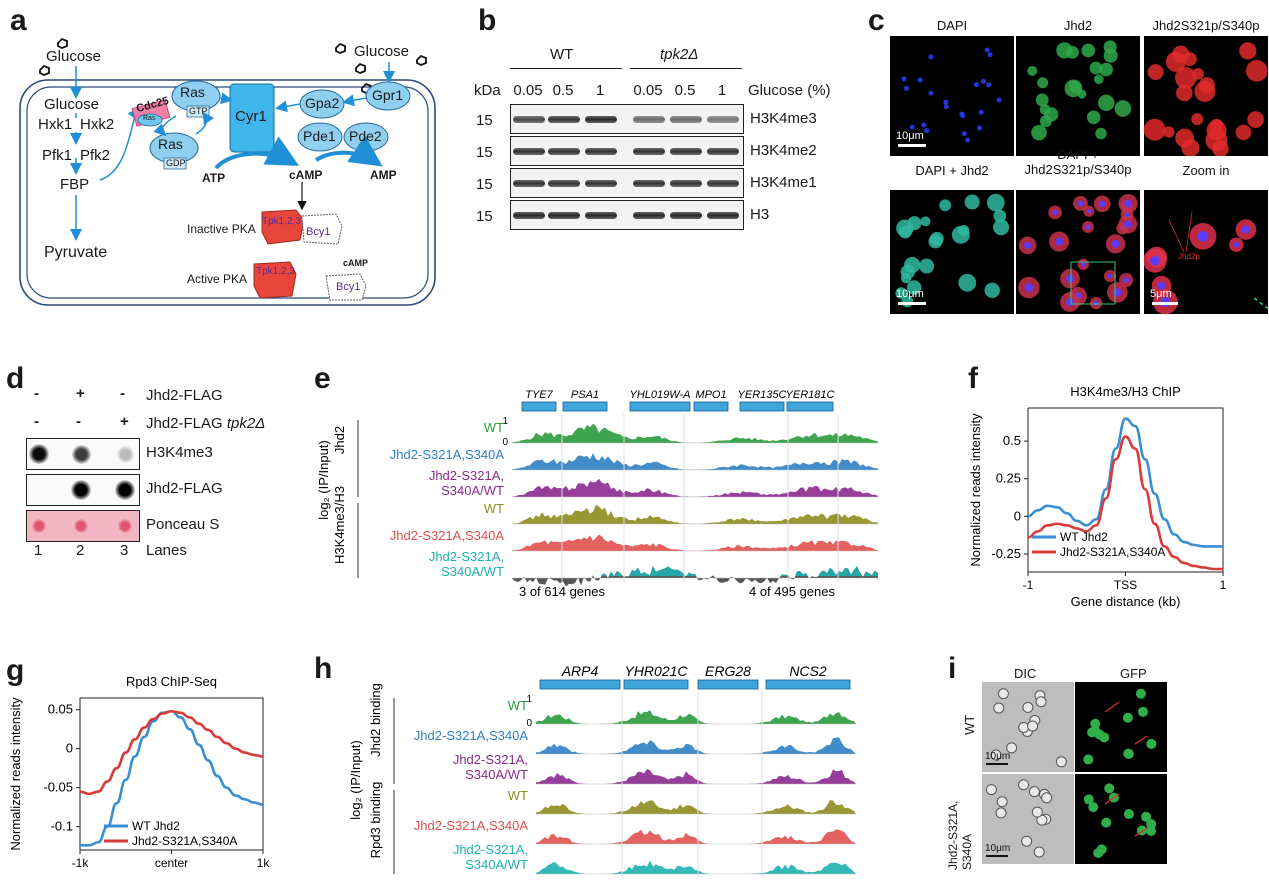  I want to click on gene-name: YER181C, so click(810, 395).